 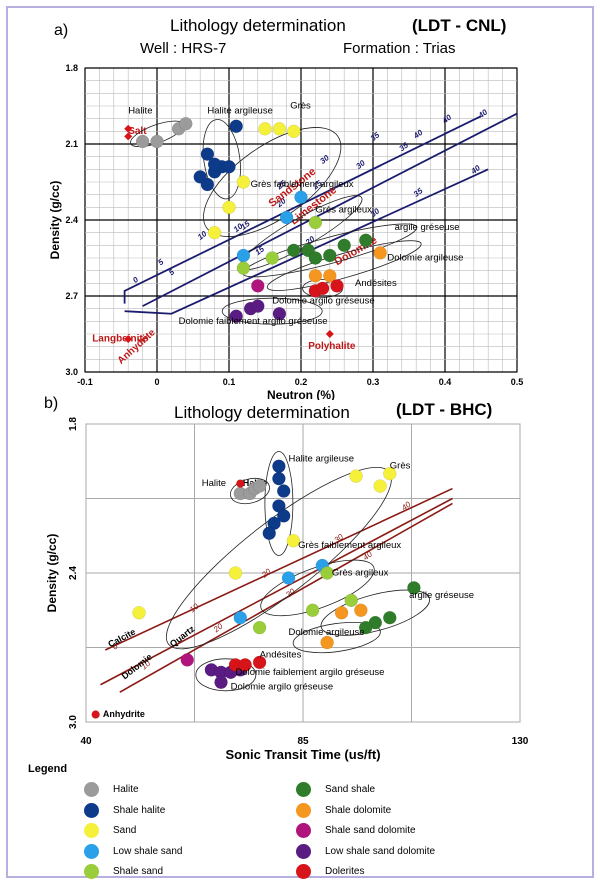 What do you see at coordinates (71, 372) in the screenshot?
I see `chart-a-y-tick: 3.0` at bounding box center [71, 372].